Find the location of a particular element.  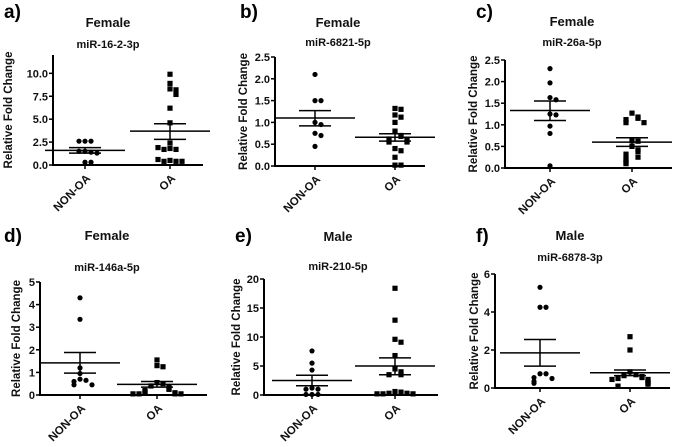

chart-subtitle: miR-16-2-3p is located at coordinates (108, 45).